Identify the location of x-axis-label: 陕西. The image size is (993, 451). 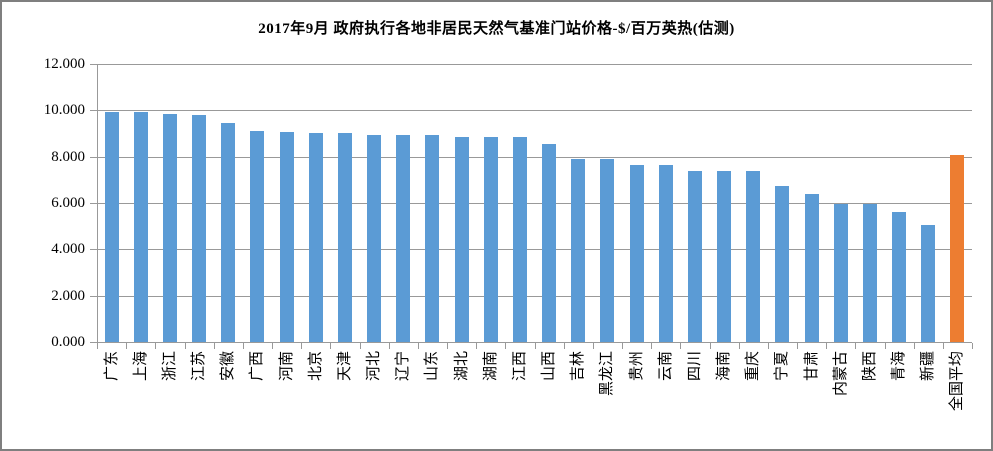
(869, 366).